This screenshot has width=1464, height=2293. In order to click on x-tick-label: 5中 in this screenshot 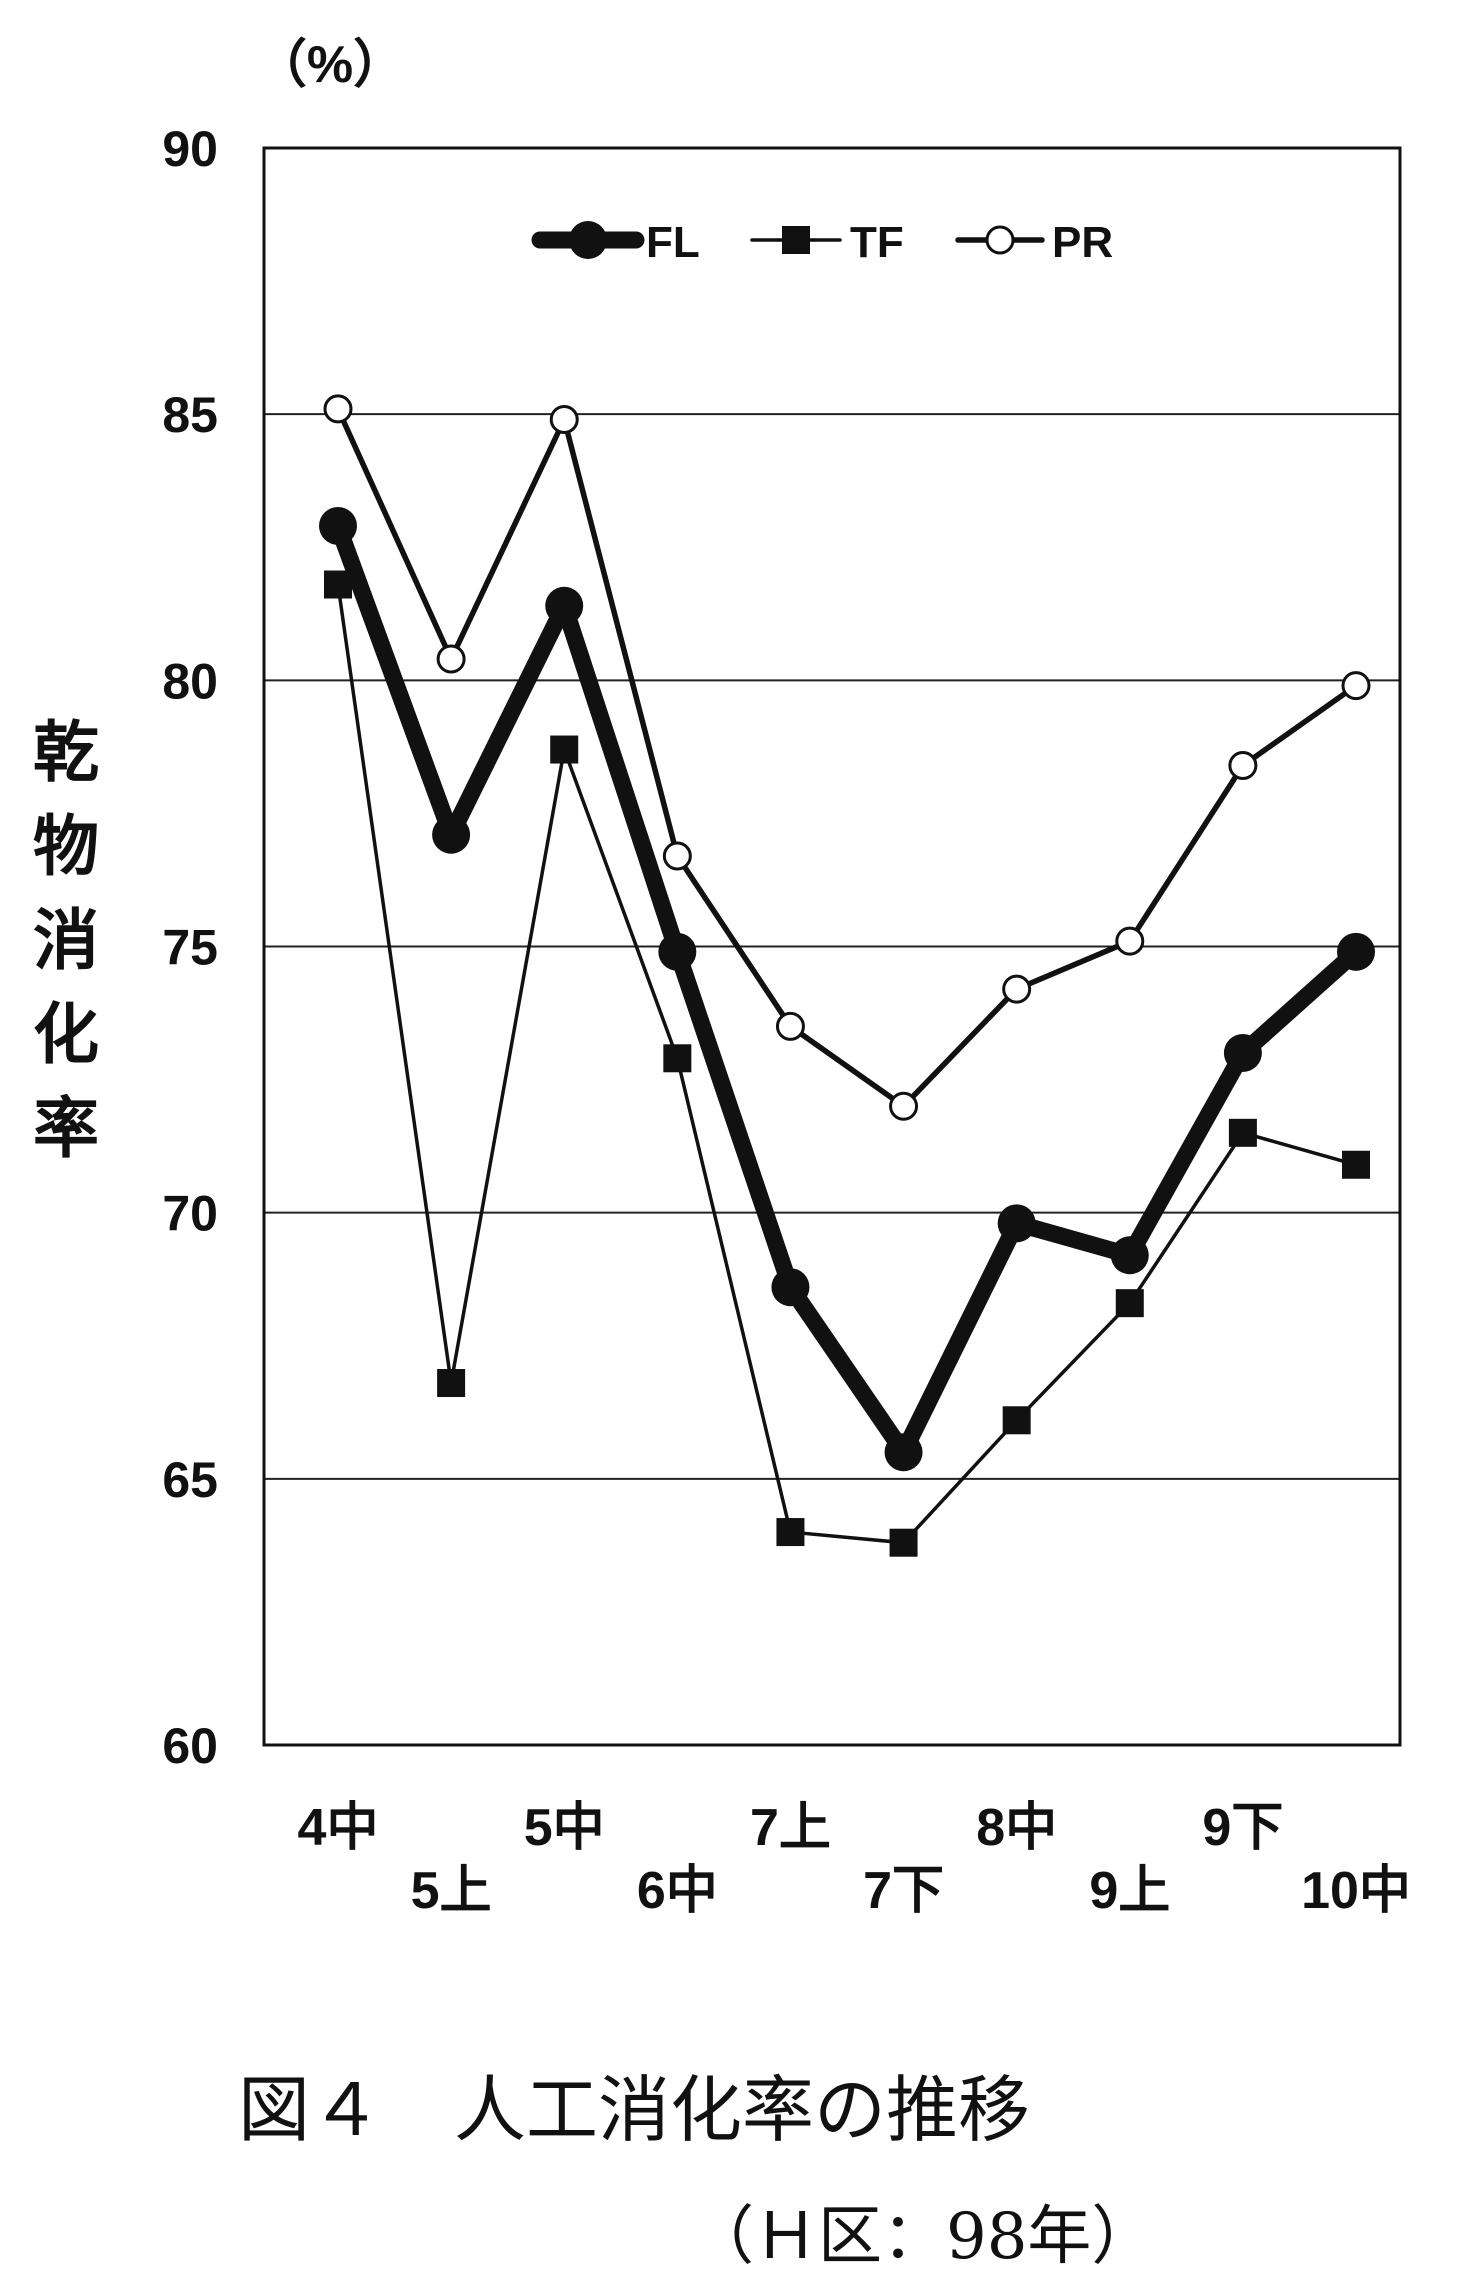, I will do `click(564, 1828)`.